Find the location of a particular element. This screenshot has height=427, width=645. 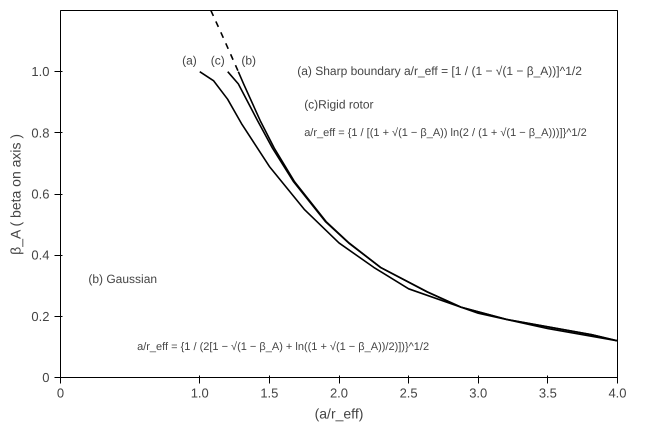

x-tick-label: 0 is located at coordinates (60, 393).